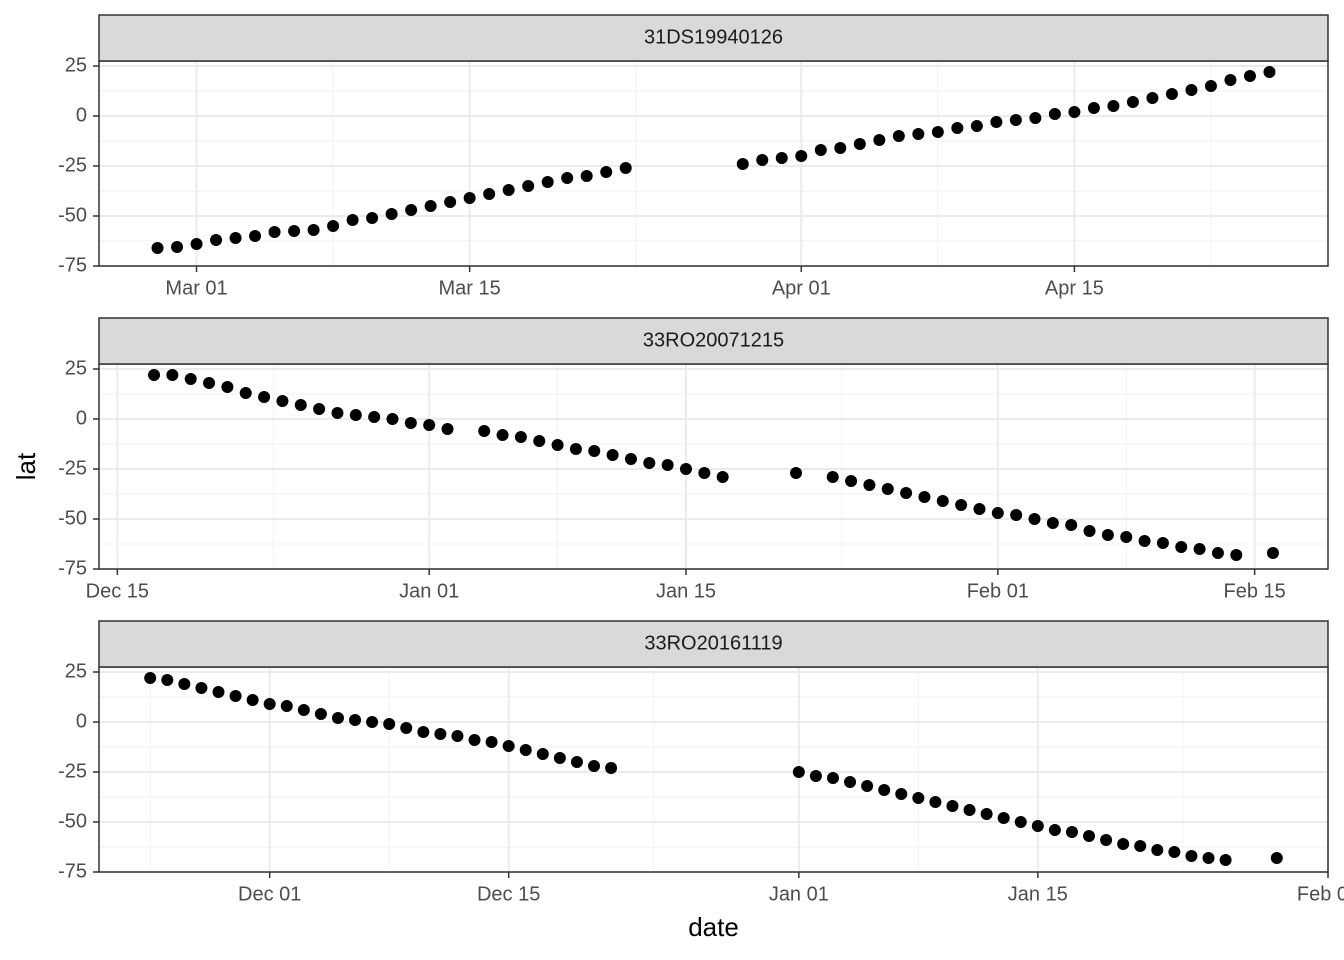 This screenshot has width=1344, height=960. What do you see at coordinates (1320, 894) in the screenshot?
I see `x-tick-label: Feb 01` at bounding box center [1320, 894].